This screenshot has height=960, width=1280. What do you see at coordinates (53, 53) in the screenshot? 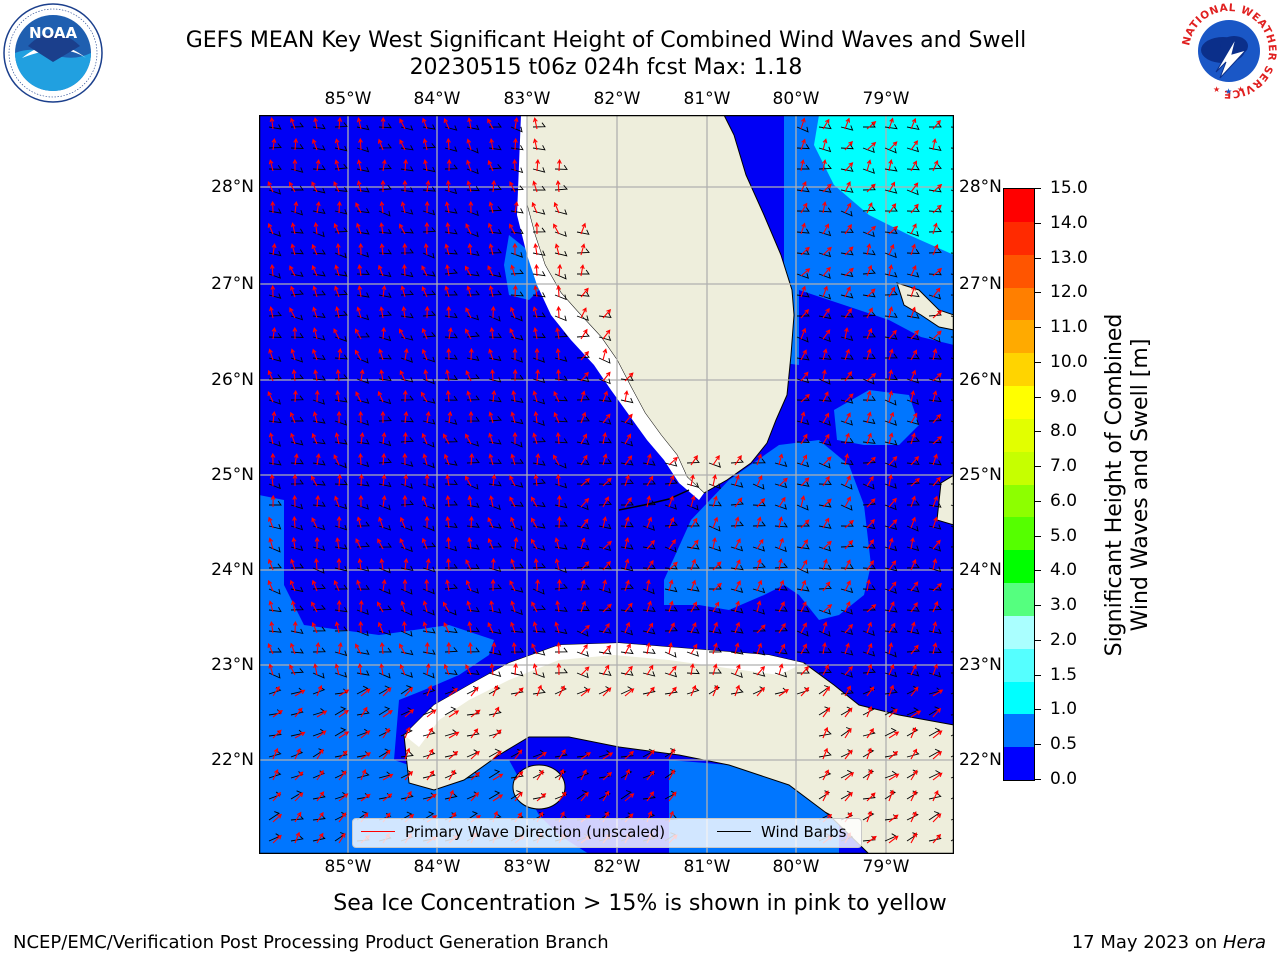
I see `noaa-logo: NOAA` at bounding box center [53, 53].